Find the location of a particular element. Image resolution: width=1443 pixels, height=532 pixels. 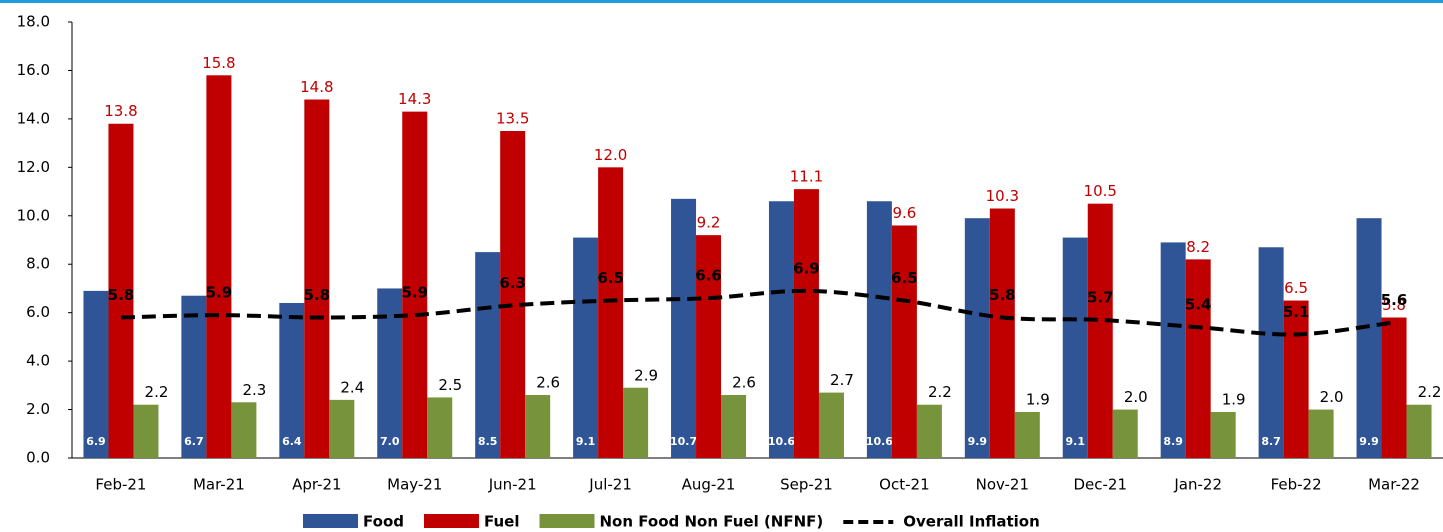

x-tick-label: Feb-21 is located at coordinates (120, 485).